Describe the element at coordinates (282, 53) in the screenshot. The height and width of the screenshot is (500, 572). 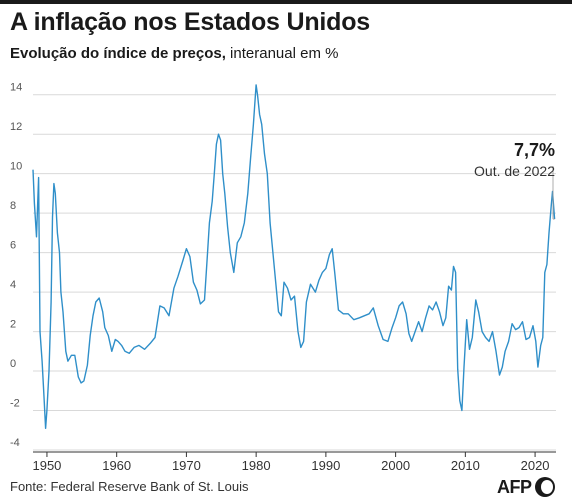
I see `subtitle-rest: interanual em %` at that location.